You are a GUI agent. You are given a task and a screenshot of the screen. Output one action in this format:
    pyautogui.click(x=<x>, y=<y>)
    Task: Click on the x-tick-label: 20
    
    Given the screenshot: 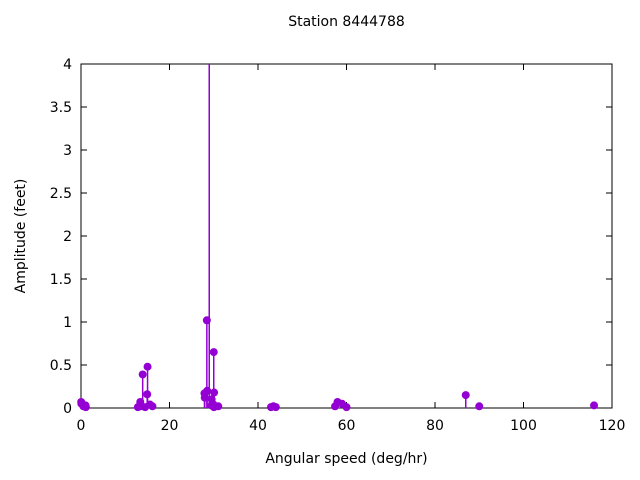 What is the action you would take?
    pyautogui.click(x=170, y=426)
    